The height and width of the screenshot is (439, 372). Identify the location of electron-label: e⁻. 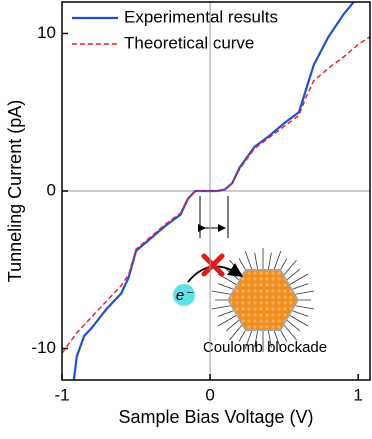
(184, 295).